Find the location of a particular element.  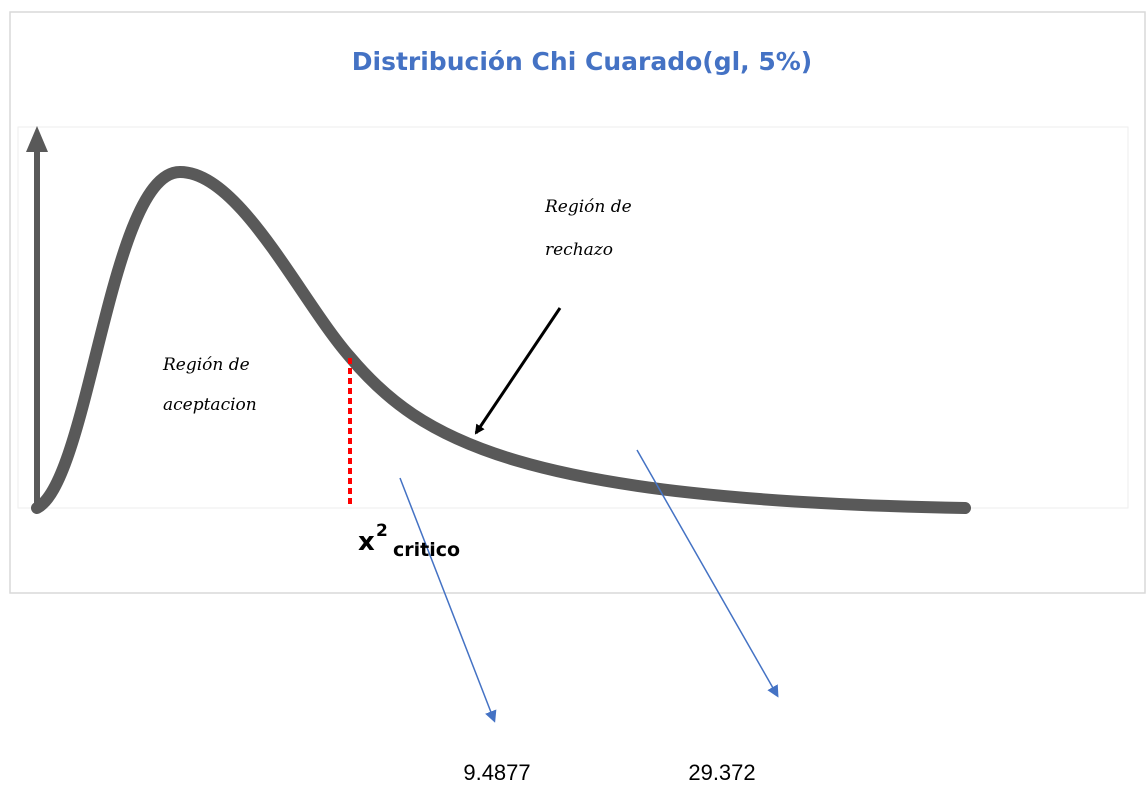

title: Distribución Chi Cuarado(gl, 5%) is located at coordinates (582, 61).